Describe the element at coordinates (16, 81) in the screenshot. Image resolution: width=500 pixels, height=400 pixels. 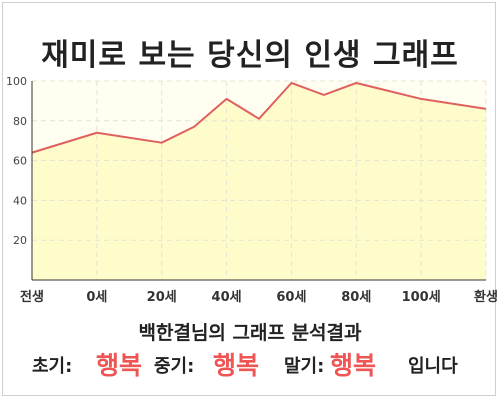
I see `y-tick-label-4: 100` at that location.